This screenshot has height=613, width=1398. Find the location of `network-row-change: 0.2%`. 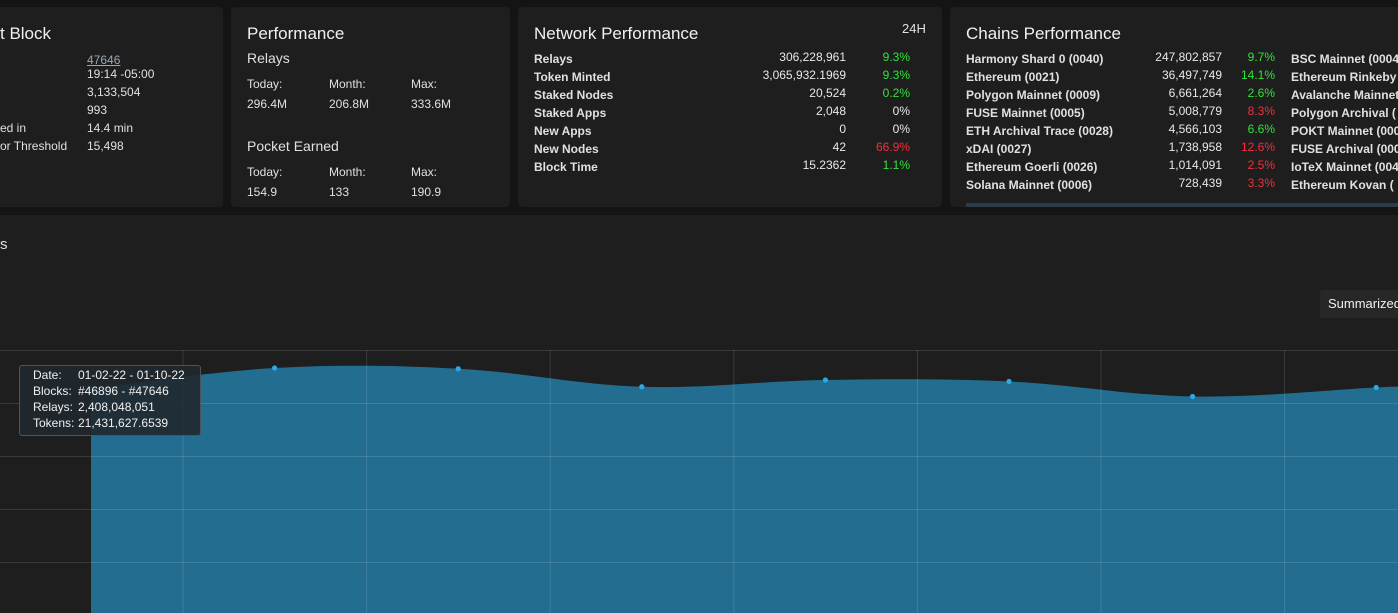

network-row-change: 0.2% is located at coordinates (896, 93).